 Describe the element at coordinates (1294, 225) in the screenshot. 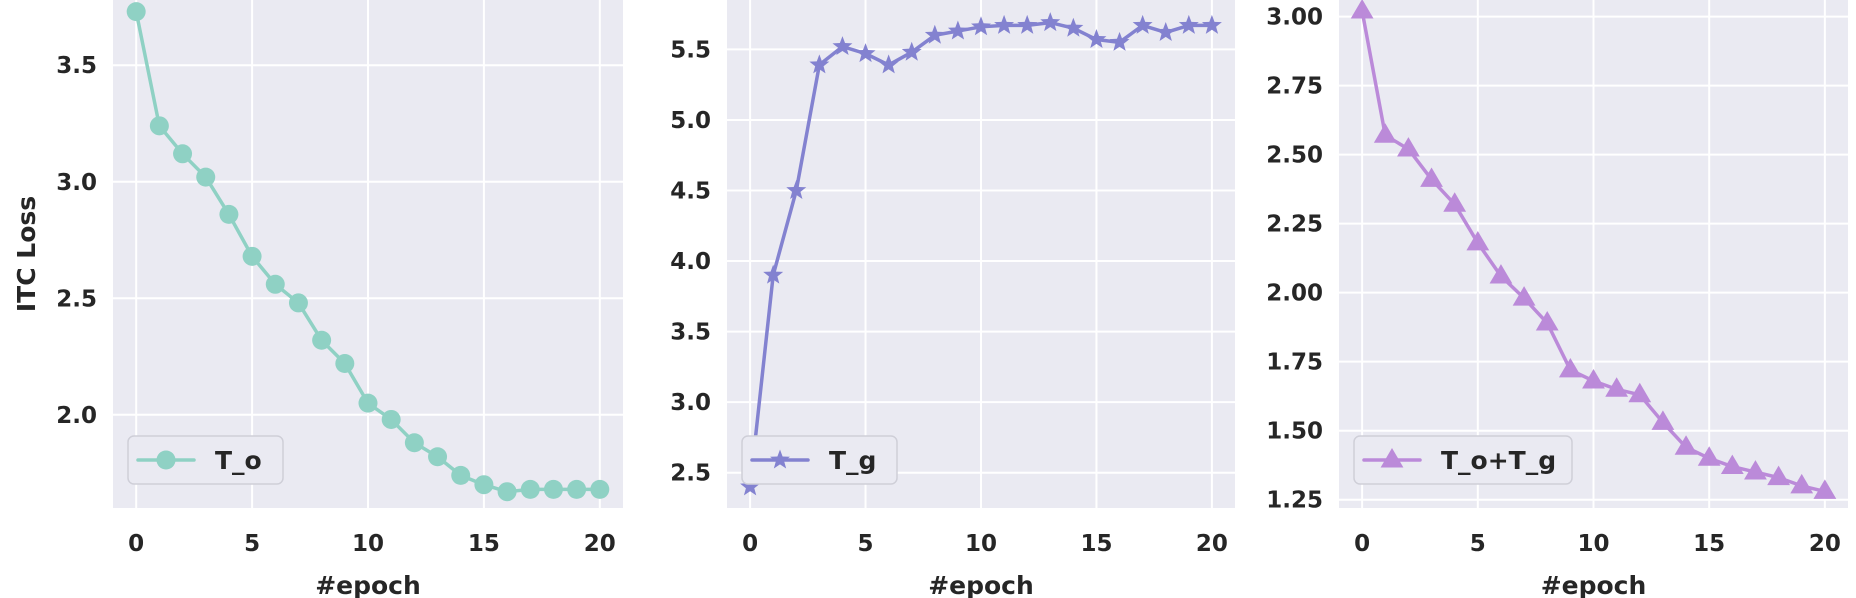

I see `y-tick-label: 2.25` at that location.